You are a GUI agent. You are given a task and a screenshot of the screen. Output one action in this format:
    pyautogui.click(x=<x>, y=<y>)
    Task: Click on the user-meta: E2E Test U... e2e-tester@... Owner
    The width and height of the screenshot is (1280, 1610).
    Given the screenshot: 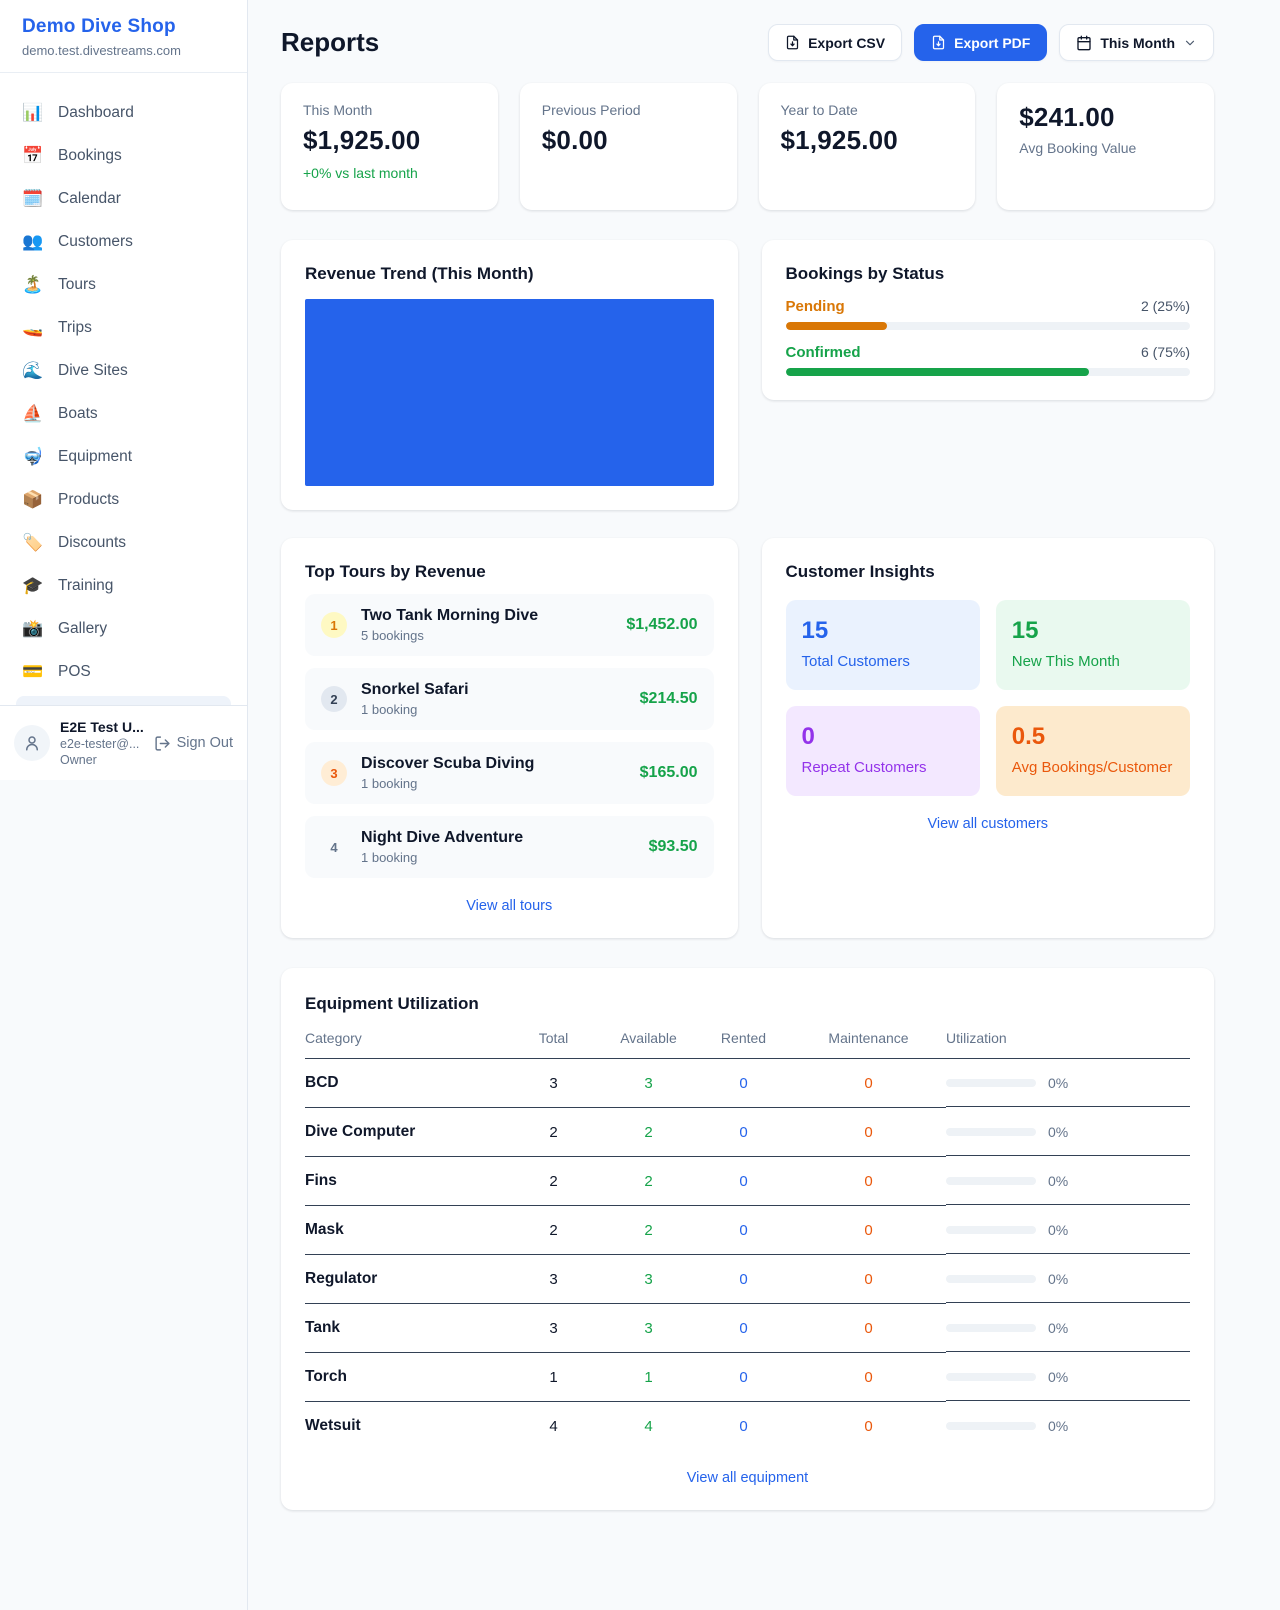 What is the action you would take?
    pyautogui.click(x=102, y=743)
    